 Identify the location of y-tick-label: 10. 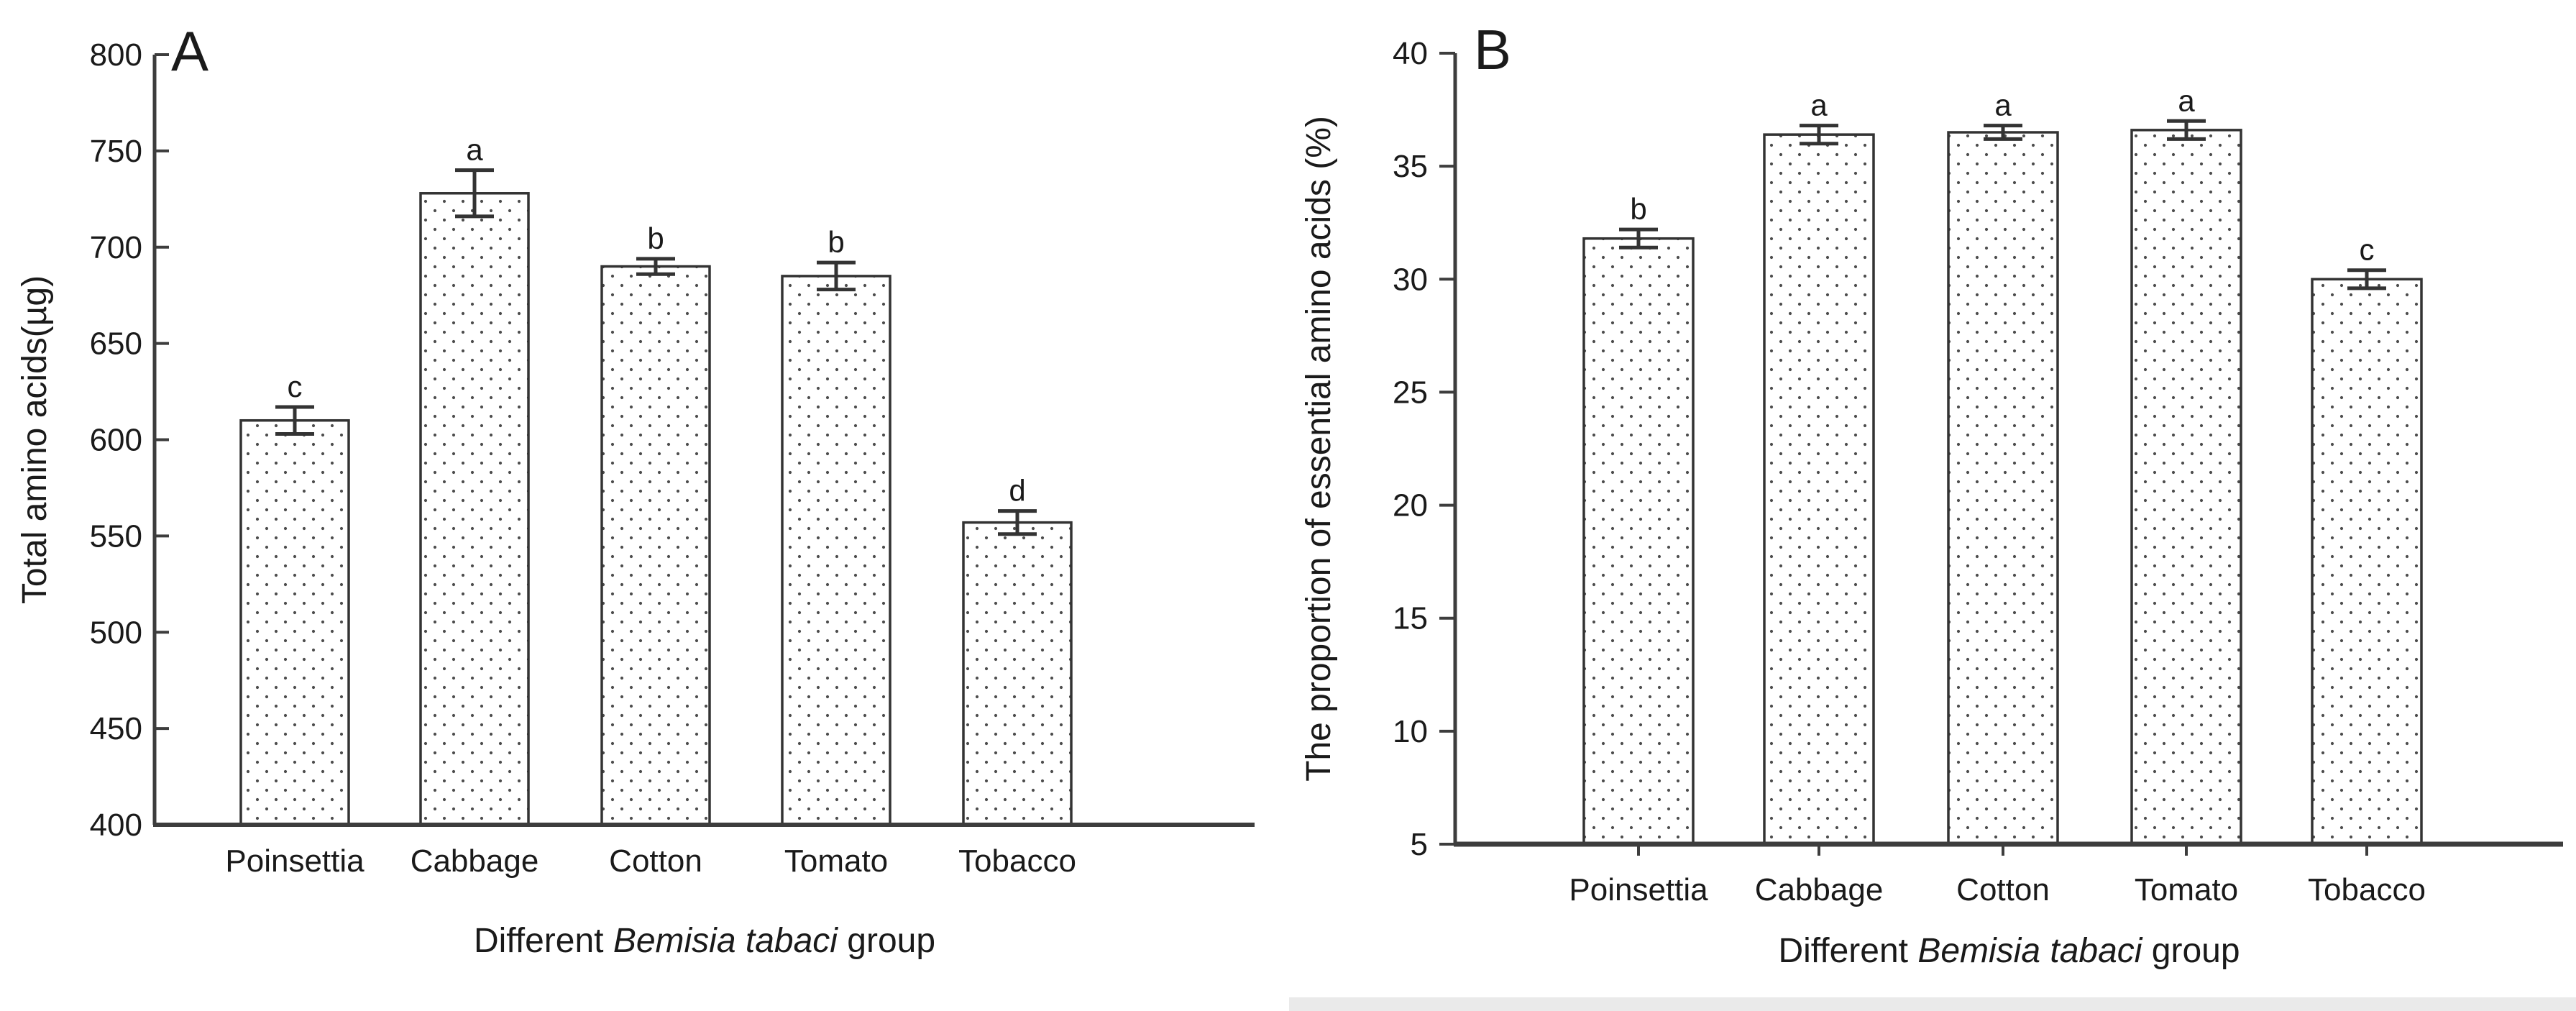
(1410, 731).